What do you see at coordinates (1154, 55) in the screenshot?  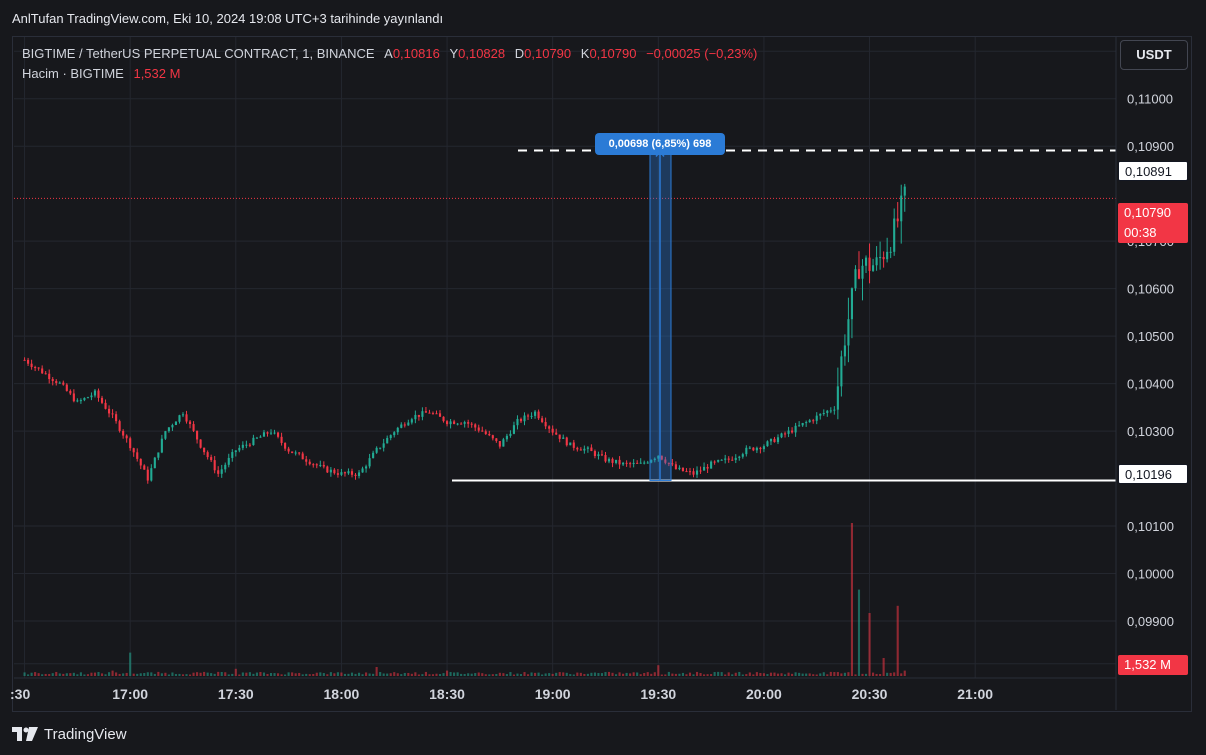 I see `currency-button: USDT` at bounding box center [1154, 55].